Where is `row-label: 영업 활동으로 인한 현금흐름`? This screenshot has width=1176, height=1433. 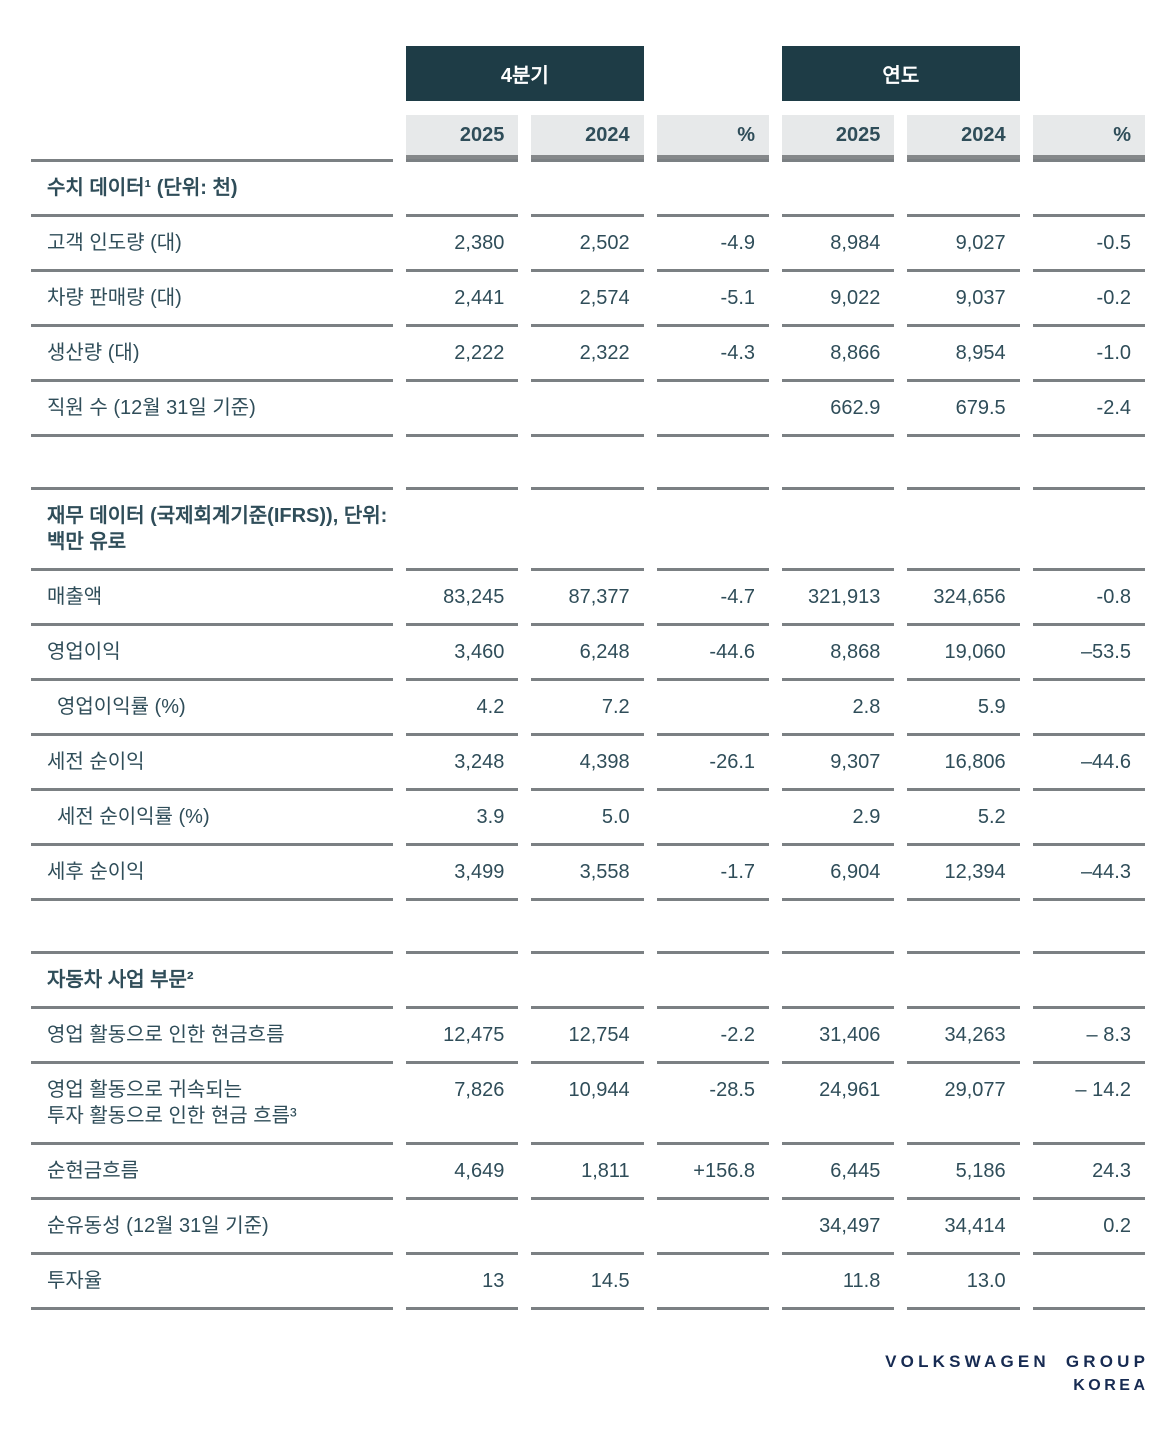 row-label: 영업 활동으로 인한 현금흐름 is located at coordinates (212, 1033).